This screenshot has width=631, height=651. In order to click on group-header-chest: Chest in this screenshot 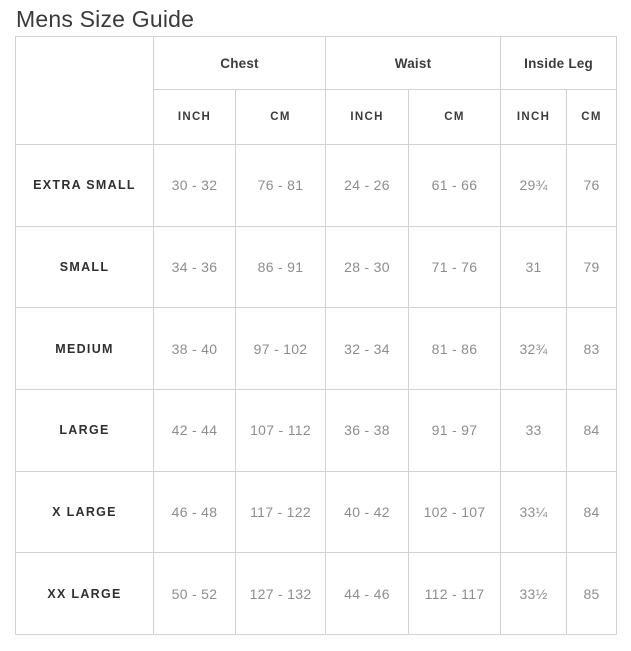, I will do `click(239, 63)`.